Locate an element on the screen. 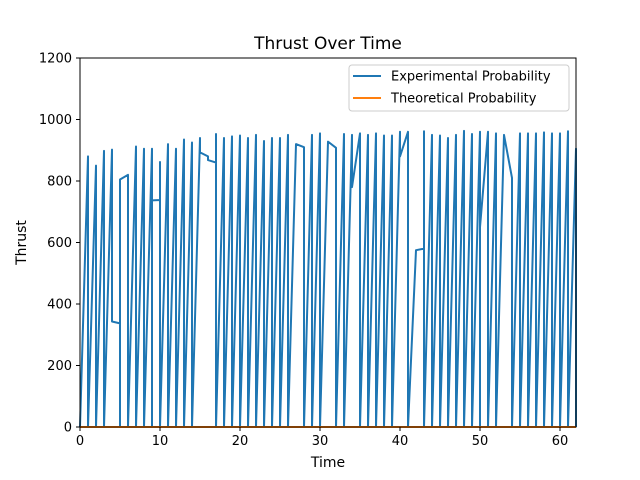 The width and height of the screenshot is (640, 480). x-tick-label: 10 is located at coordinates (160, 441).